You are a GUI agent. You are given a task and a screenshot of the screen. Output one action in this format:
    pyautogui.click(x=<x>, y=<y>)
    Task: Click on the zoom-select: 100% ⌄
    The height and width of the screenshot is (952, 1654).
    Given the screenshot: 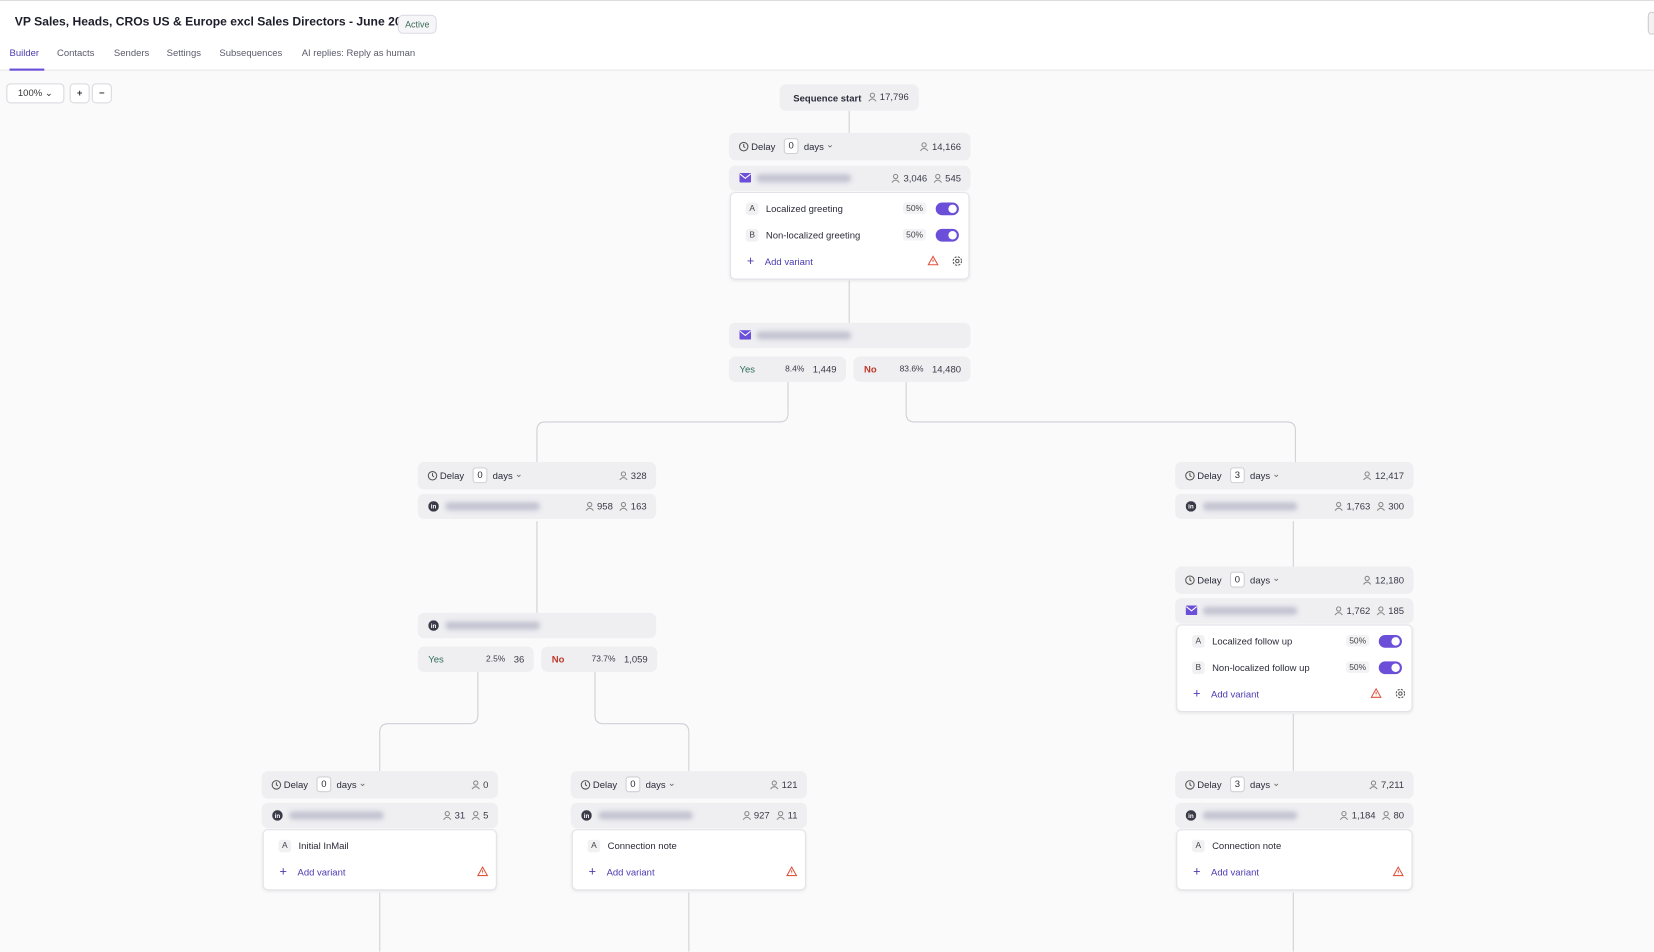 What is the action you would take?
    pyautogui.click(x=35, y=93)
    